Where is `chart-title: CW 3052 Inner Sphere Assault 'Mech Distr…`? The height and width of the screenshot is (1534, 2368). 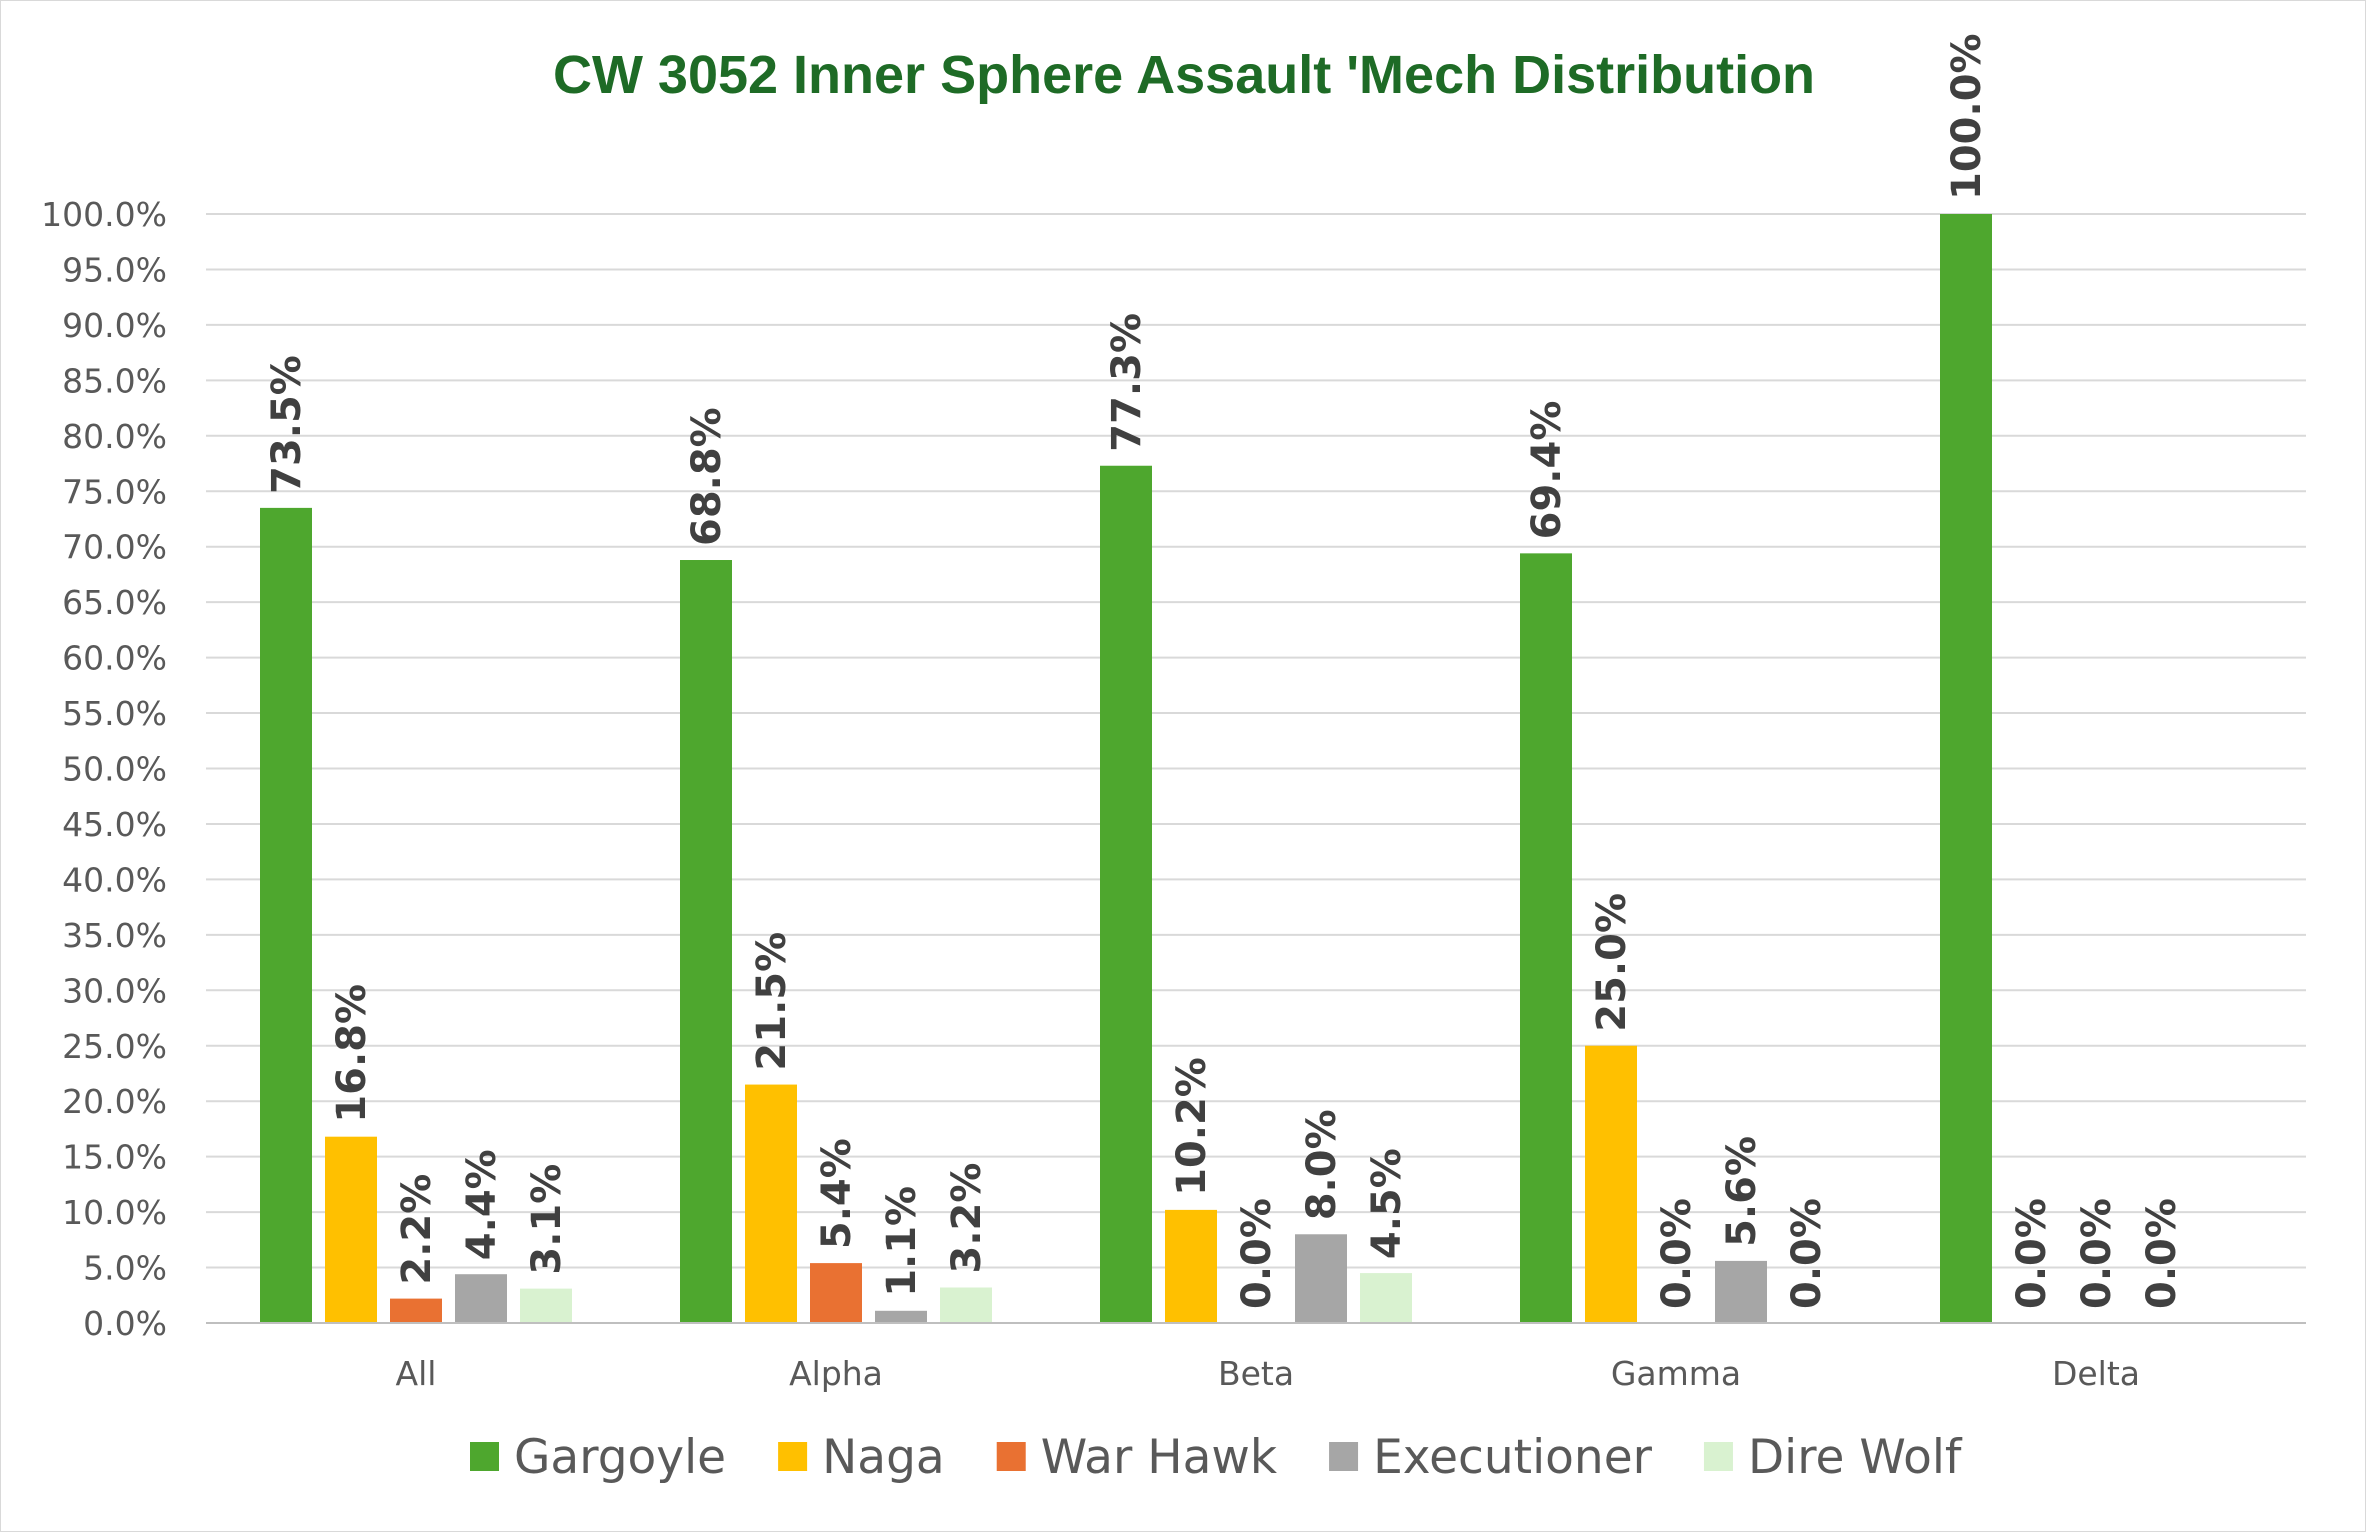
chart-title: CW 3052 Inner Sphere Assault 'Mech Distr… is located at coordinates (1184, 75).